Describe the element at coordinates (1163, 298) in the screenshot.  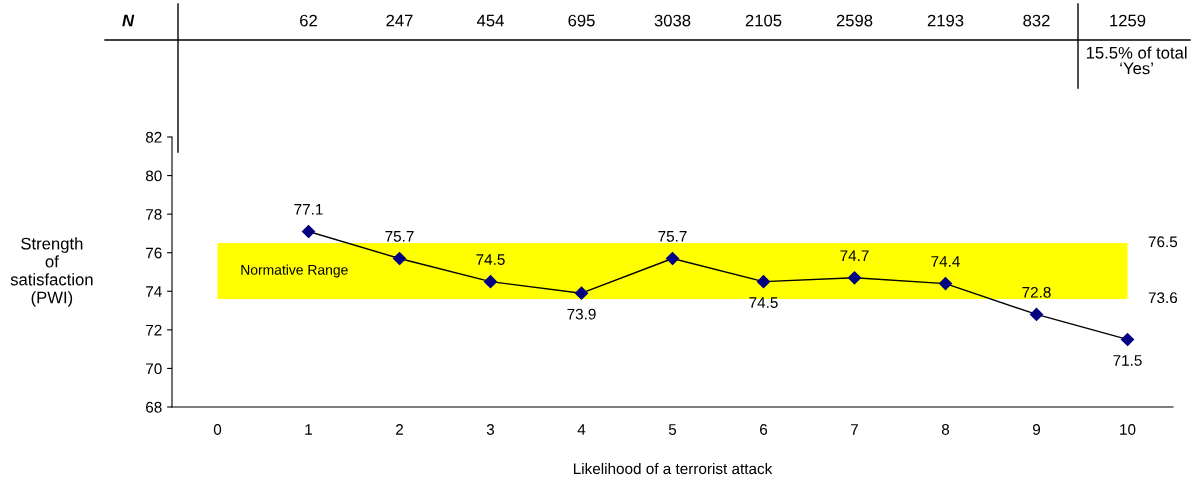
I see `text: 73.6` at that location.